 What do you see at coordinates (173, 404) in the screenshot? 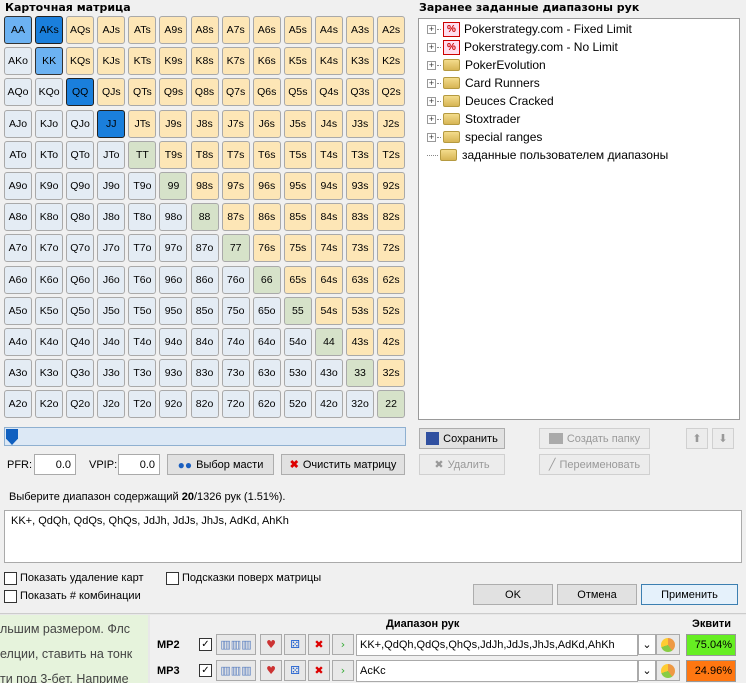
I see `hand-cell-92o: 92o` at bounding box center [173, 404].